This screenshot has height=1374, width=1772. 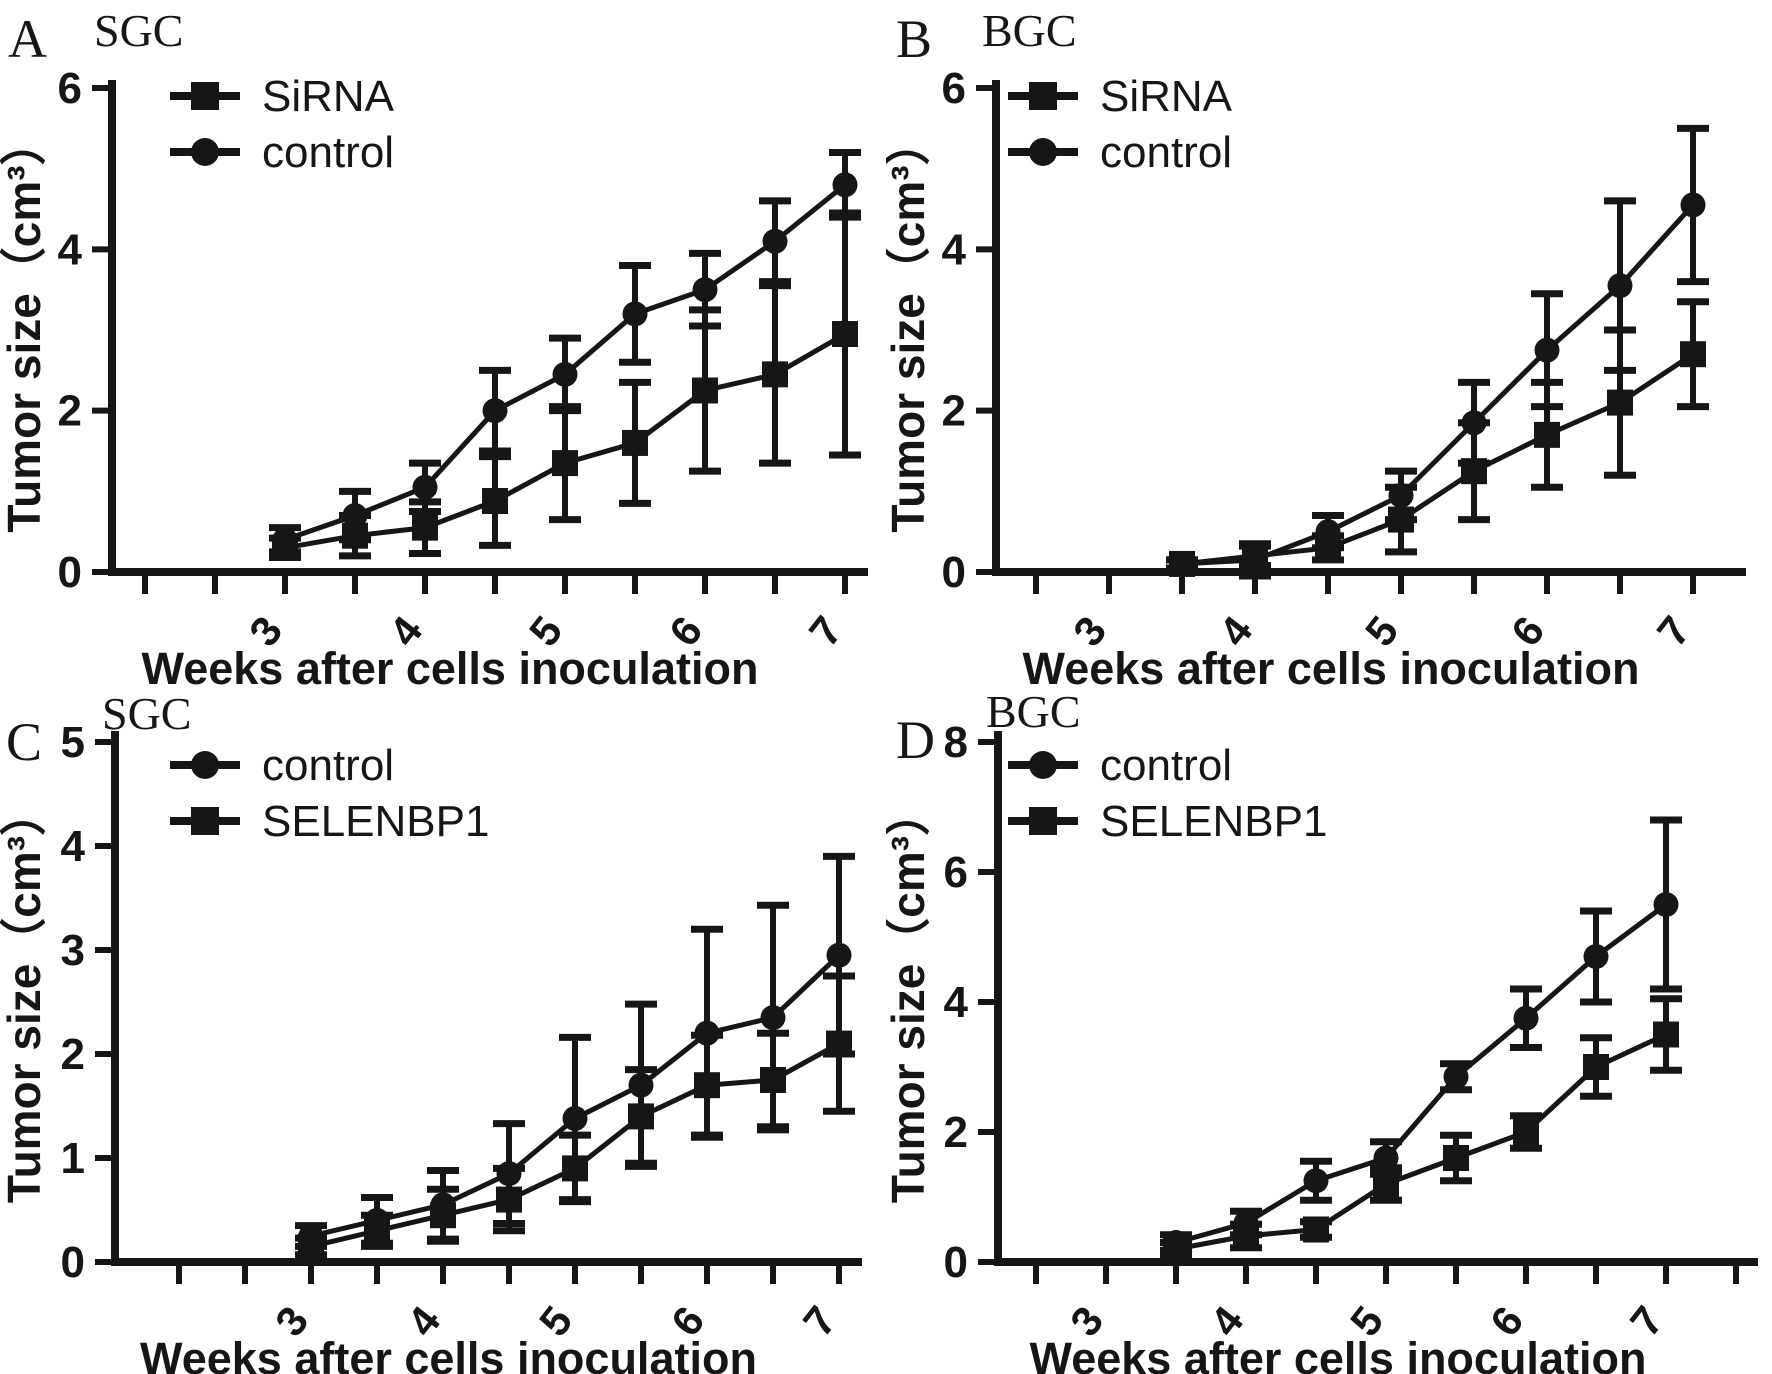 I want to click on panel-letter-a: A, so click(x=27, y=39).